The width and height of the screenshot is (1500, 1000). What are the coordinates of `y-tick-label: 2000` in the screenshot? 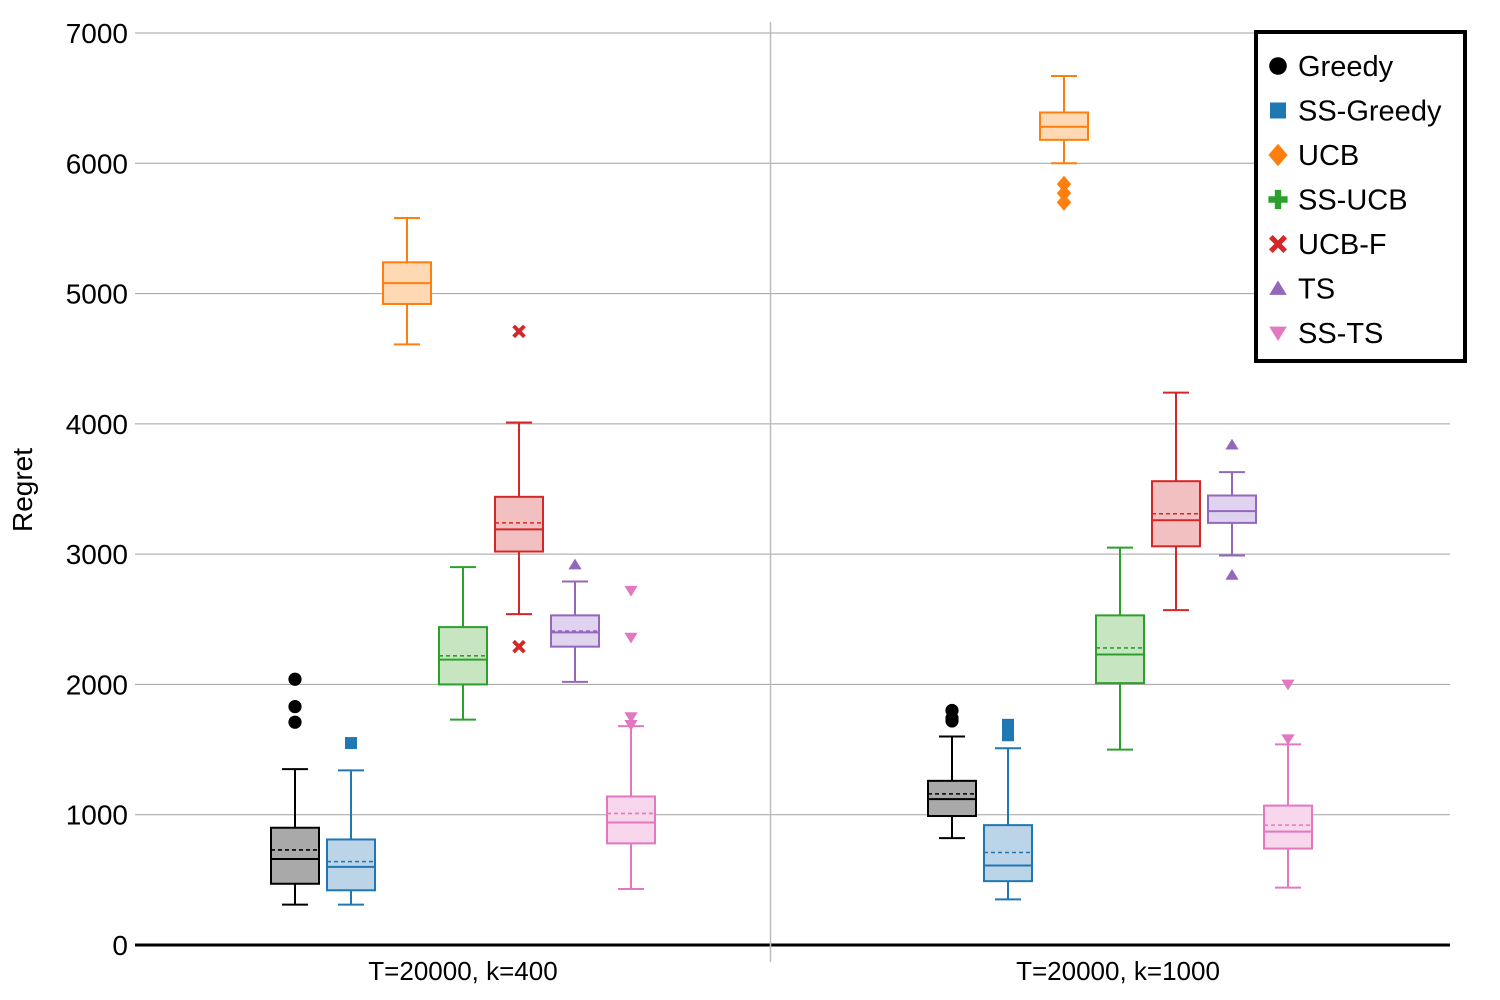 It's located at (97, 684).